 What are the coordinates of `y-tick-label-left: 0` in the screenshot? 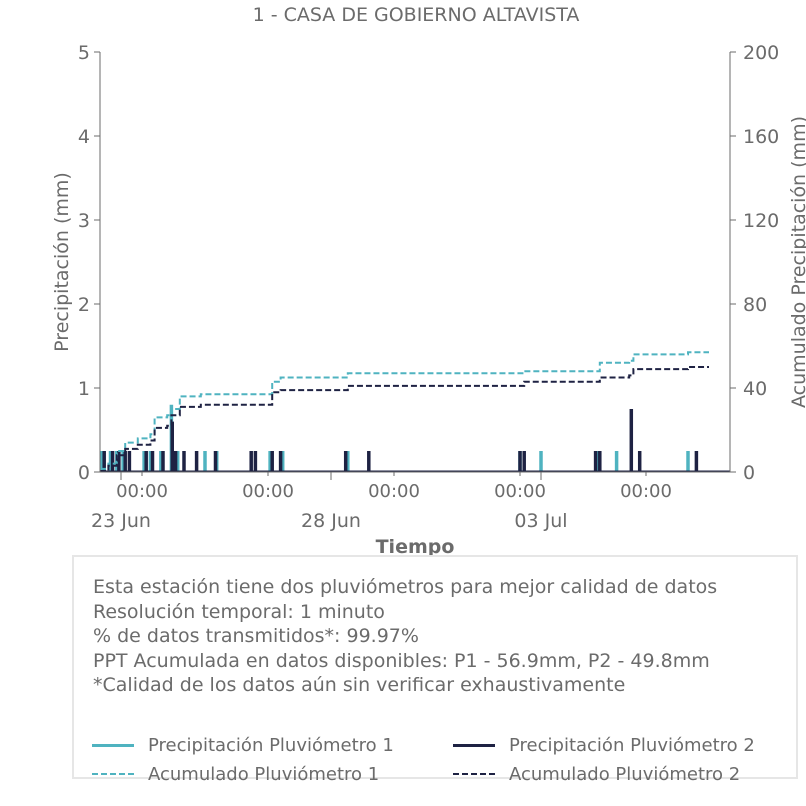 It's located at (84, 473).